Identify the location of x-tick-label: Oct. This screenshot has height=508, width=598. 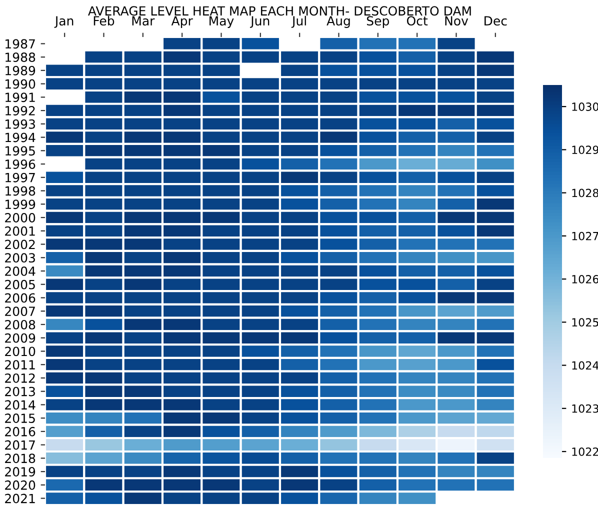
(417, 21).